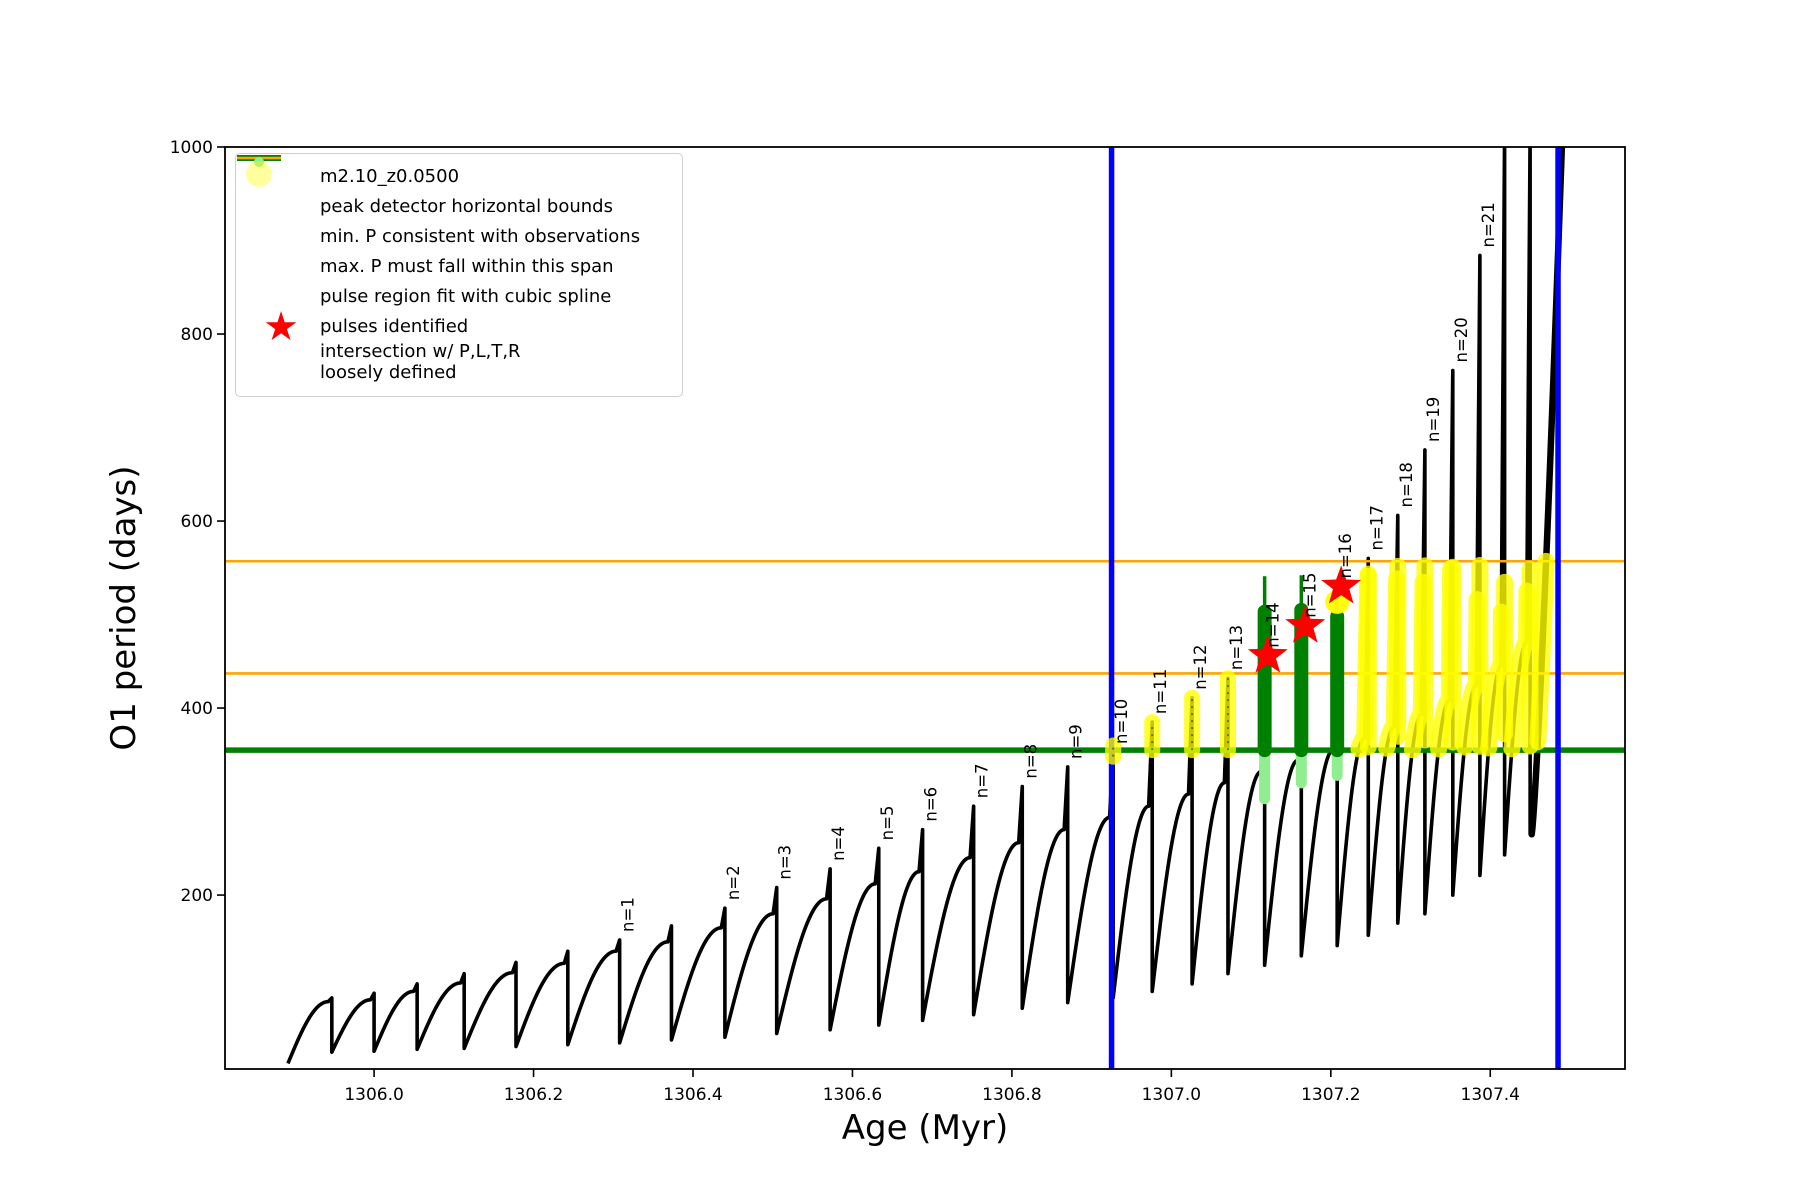 This screenshot has width=1800, height=1200. I want to click on pulse-number-label: n=14, so click(1273, 624).